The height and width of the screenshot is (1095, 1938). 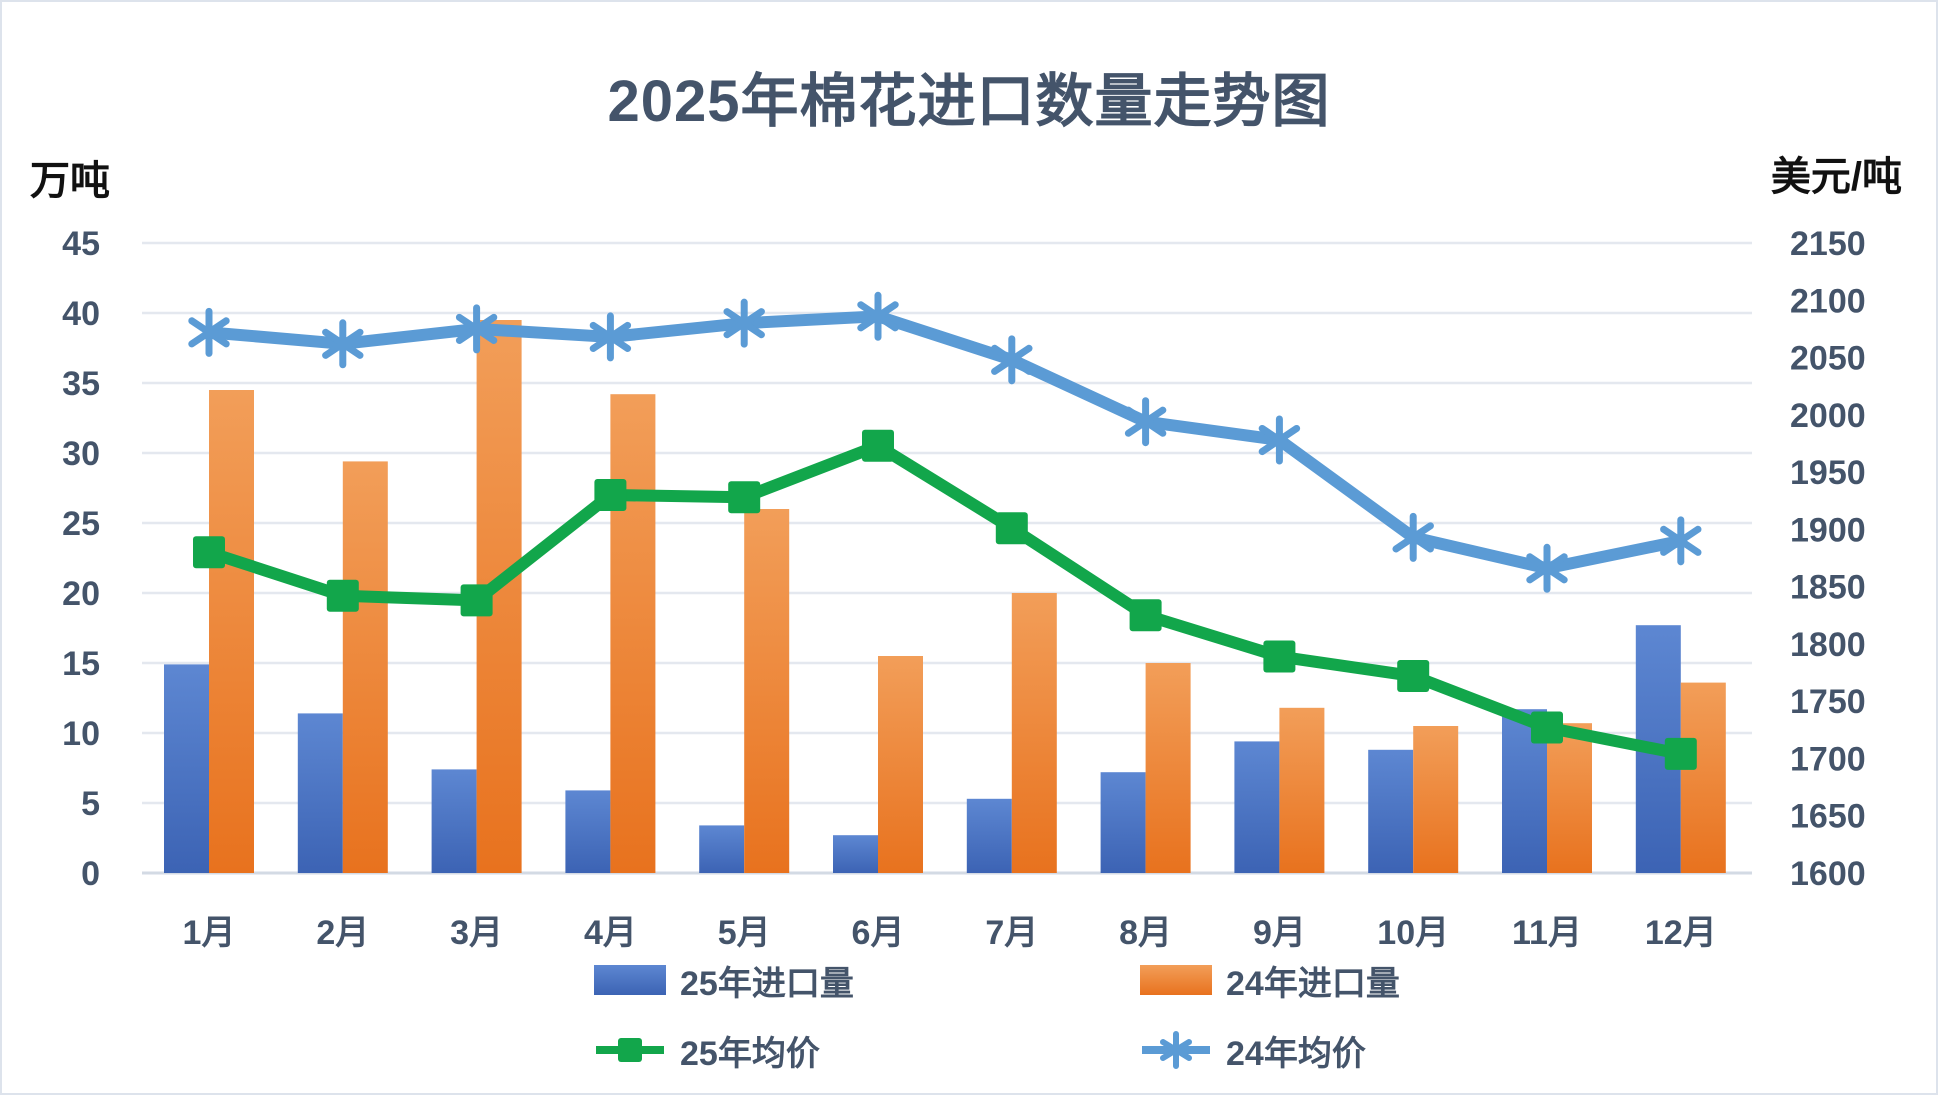 I want to click on legend-item-24-price: 24年均价, so click(x=1253, y=1050).